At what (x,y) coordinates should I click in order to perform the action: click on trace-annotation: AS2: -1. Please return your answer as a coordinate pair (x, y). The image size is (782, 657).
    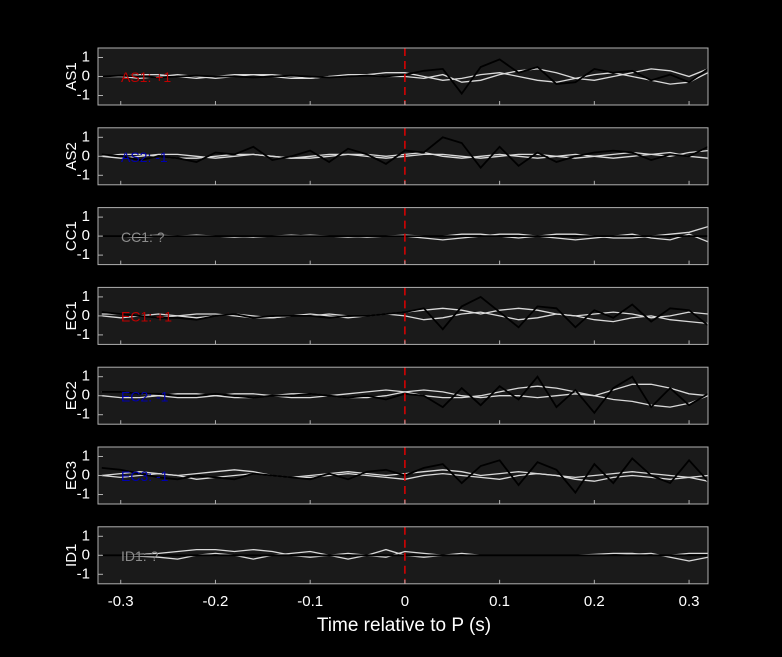
    Looking at the image, I should click on (144, 157).